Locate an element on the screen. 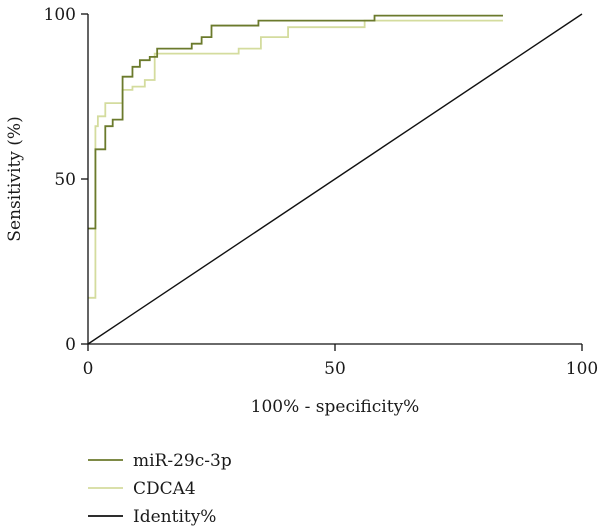 The image size is (600, 531). legend-label-mir-29c-3p: miR-29c-3p is located at coordinates (182, 461).